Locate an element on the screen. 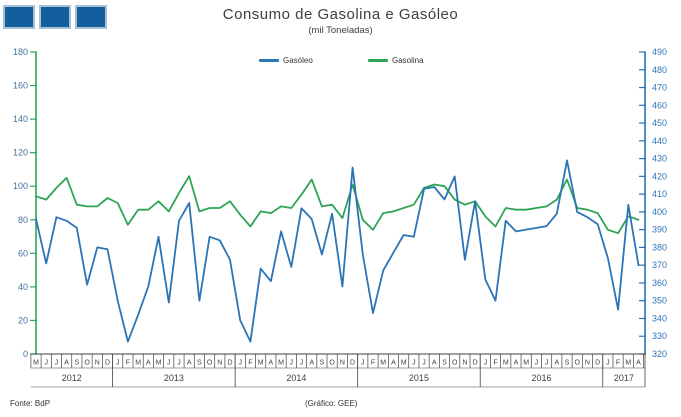 Image resolution: width=681 pixels, height=417 pixels. y-axis-right-label: 440 is located at coordinates (659, 141).